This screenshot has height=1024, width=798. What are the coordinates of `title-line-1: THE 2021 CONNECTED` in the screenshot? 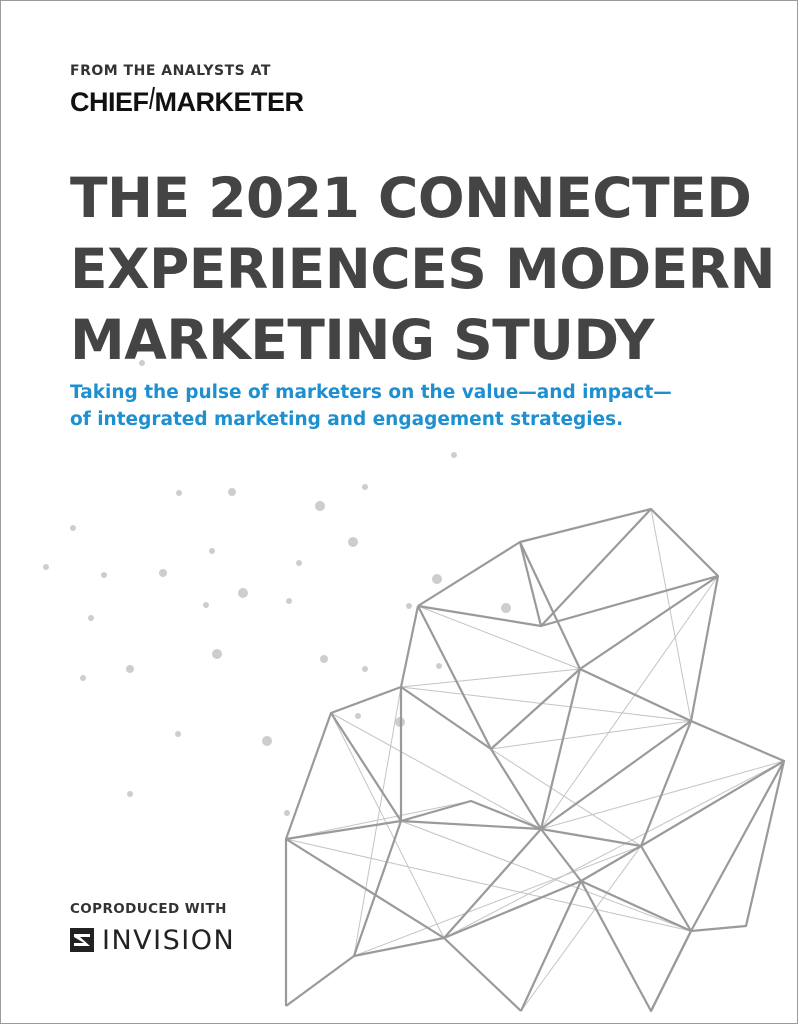 It's located at (411, 198).